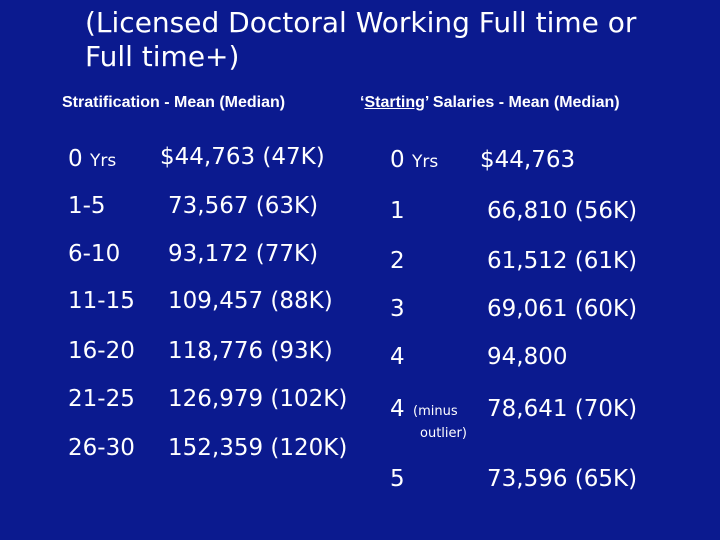  Describe the element at coordinates (562, 211) in the screenshot. I see `table-row-salary: 66,810 (56K)` at that location.